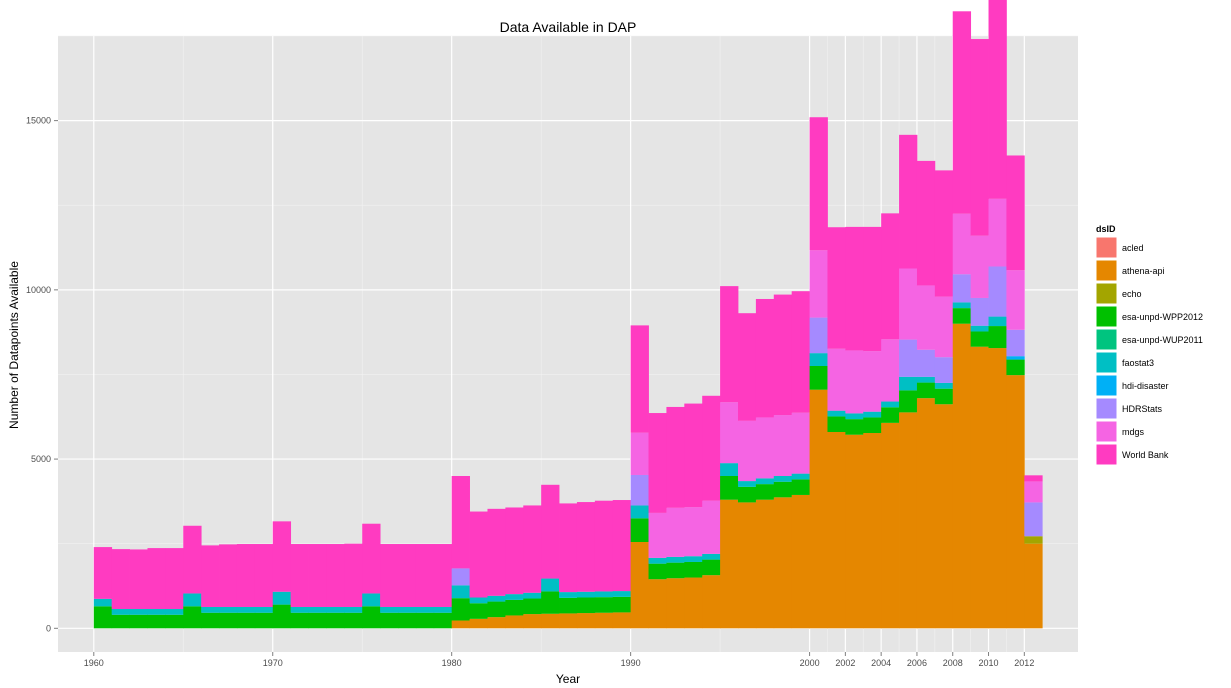 The width and height of the screenshot is (1231, 688). I want to click on legend-swatch-hdrstats, so click(1106, 408).